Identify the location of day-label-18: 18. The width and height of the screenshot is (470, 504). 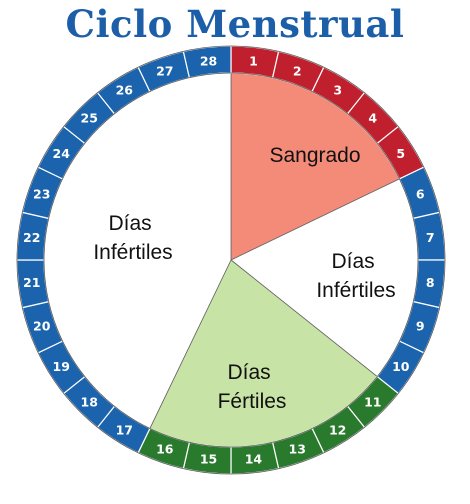
(89, 401).